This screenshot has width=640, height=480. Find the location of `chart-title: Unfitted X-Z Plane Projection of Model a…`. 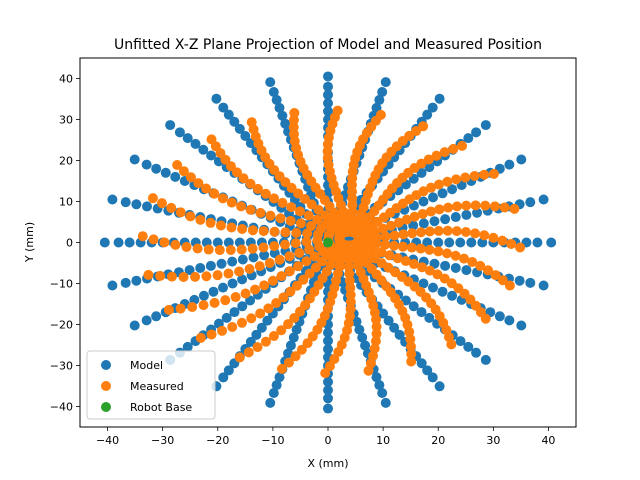

chart-title: Unfitted X-Z Plane Projection of Model a… is located at coordinates (328, 45).